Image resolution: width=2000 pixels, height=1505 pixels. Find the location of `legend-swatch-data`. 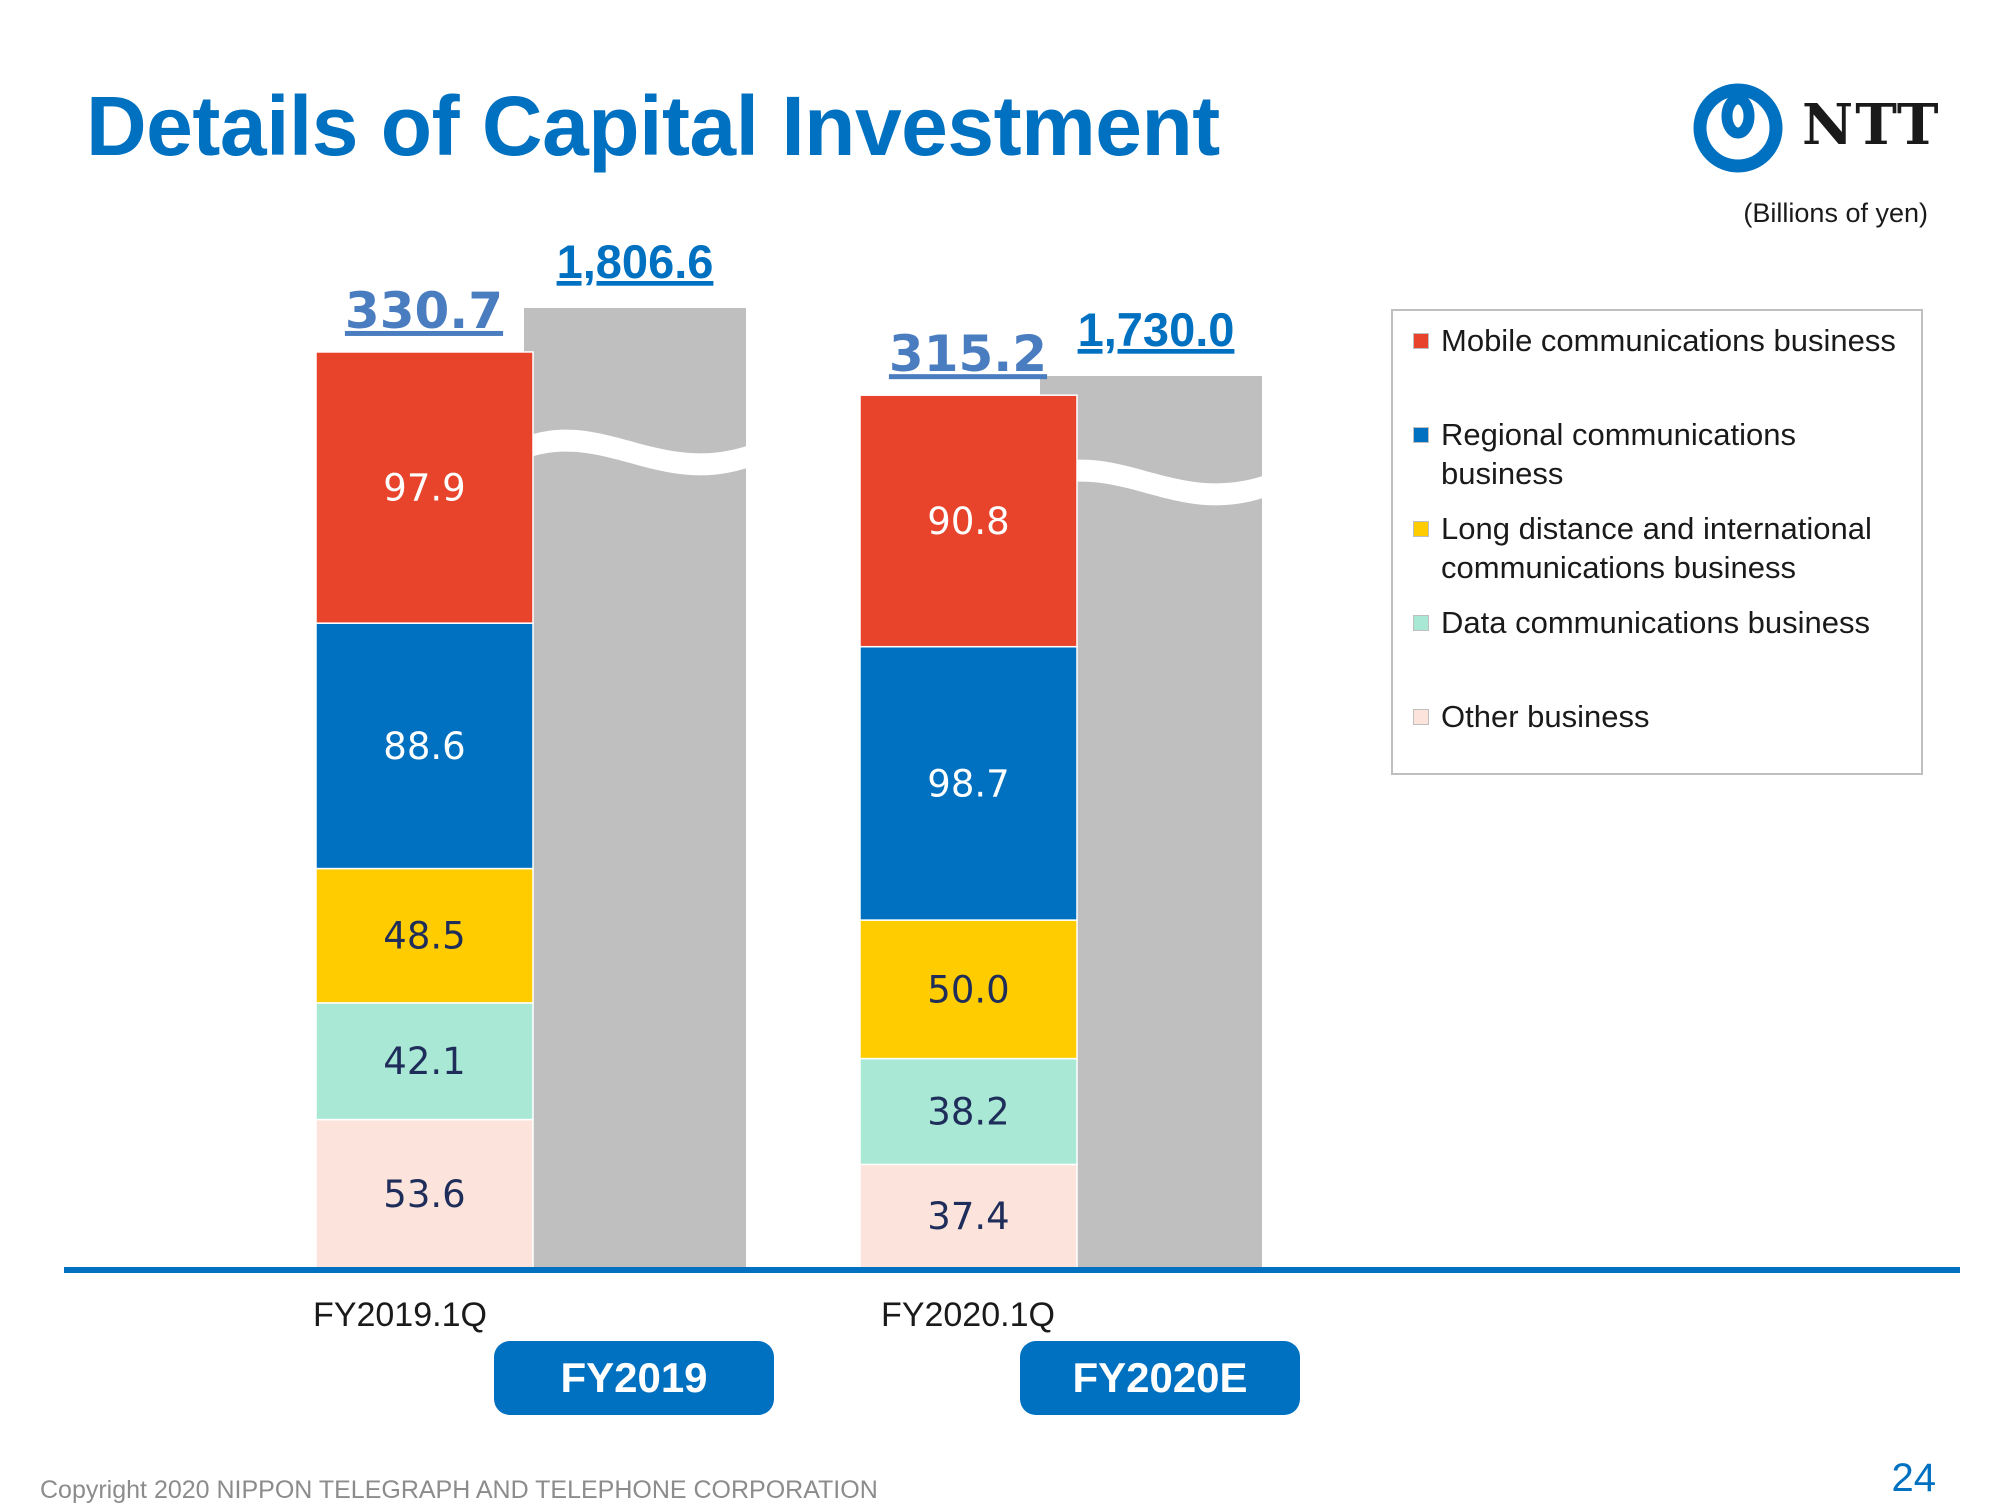

legend-swatch-data is located at coordinates (1421, 623).